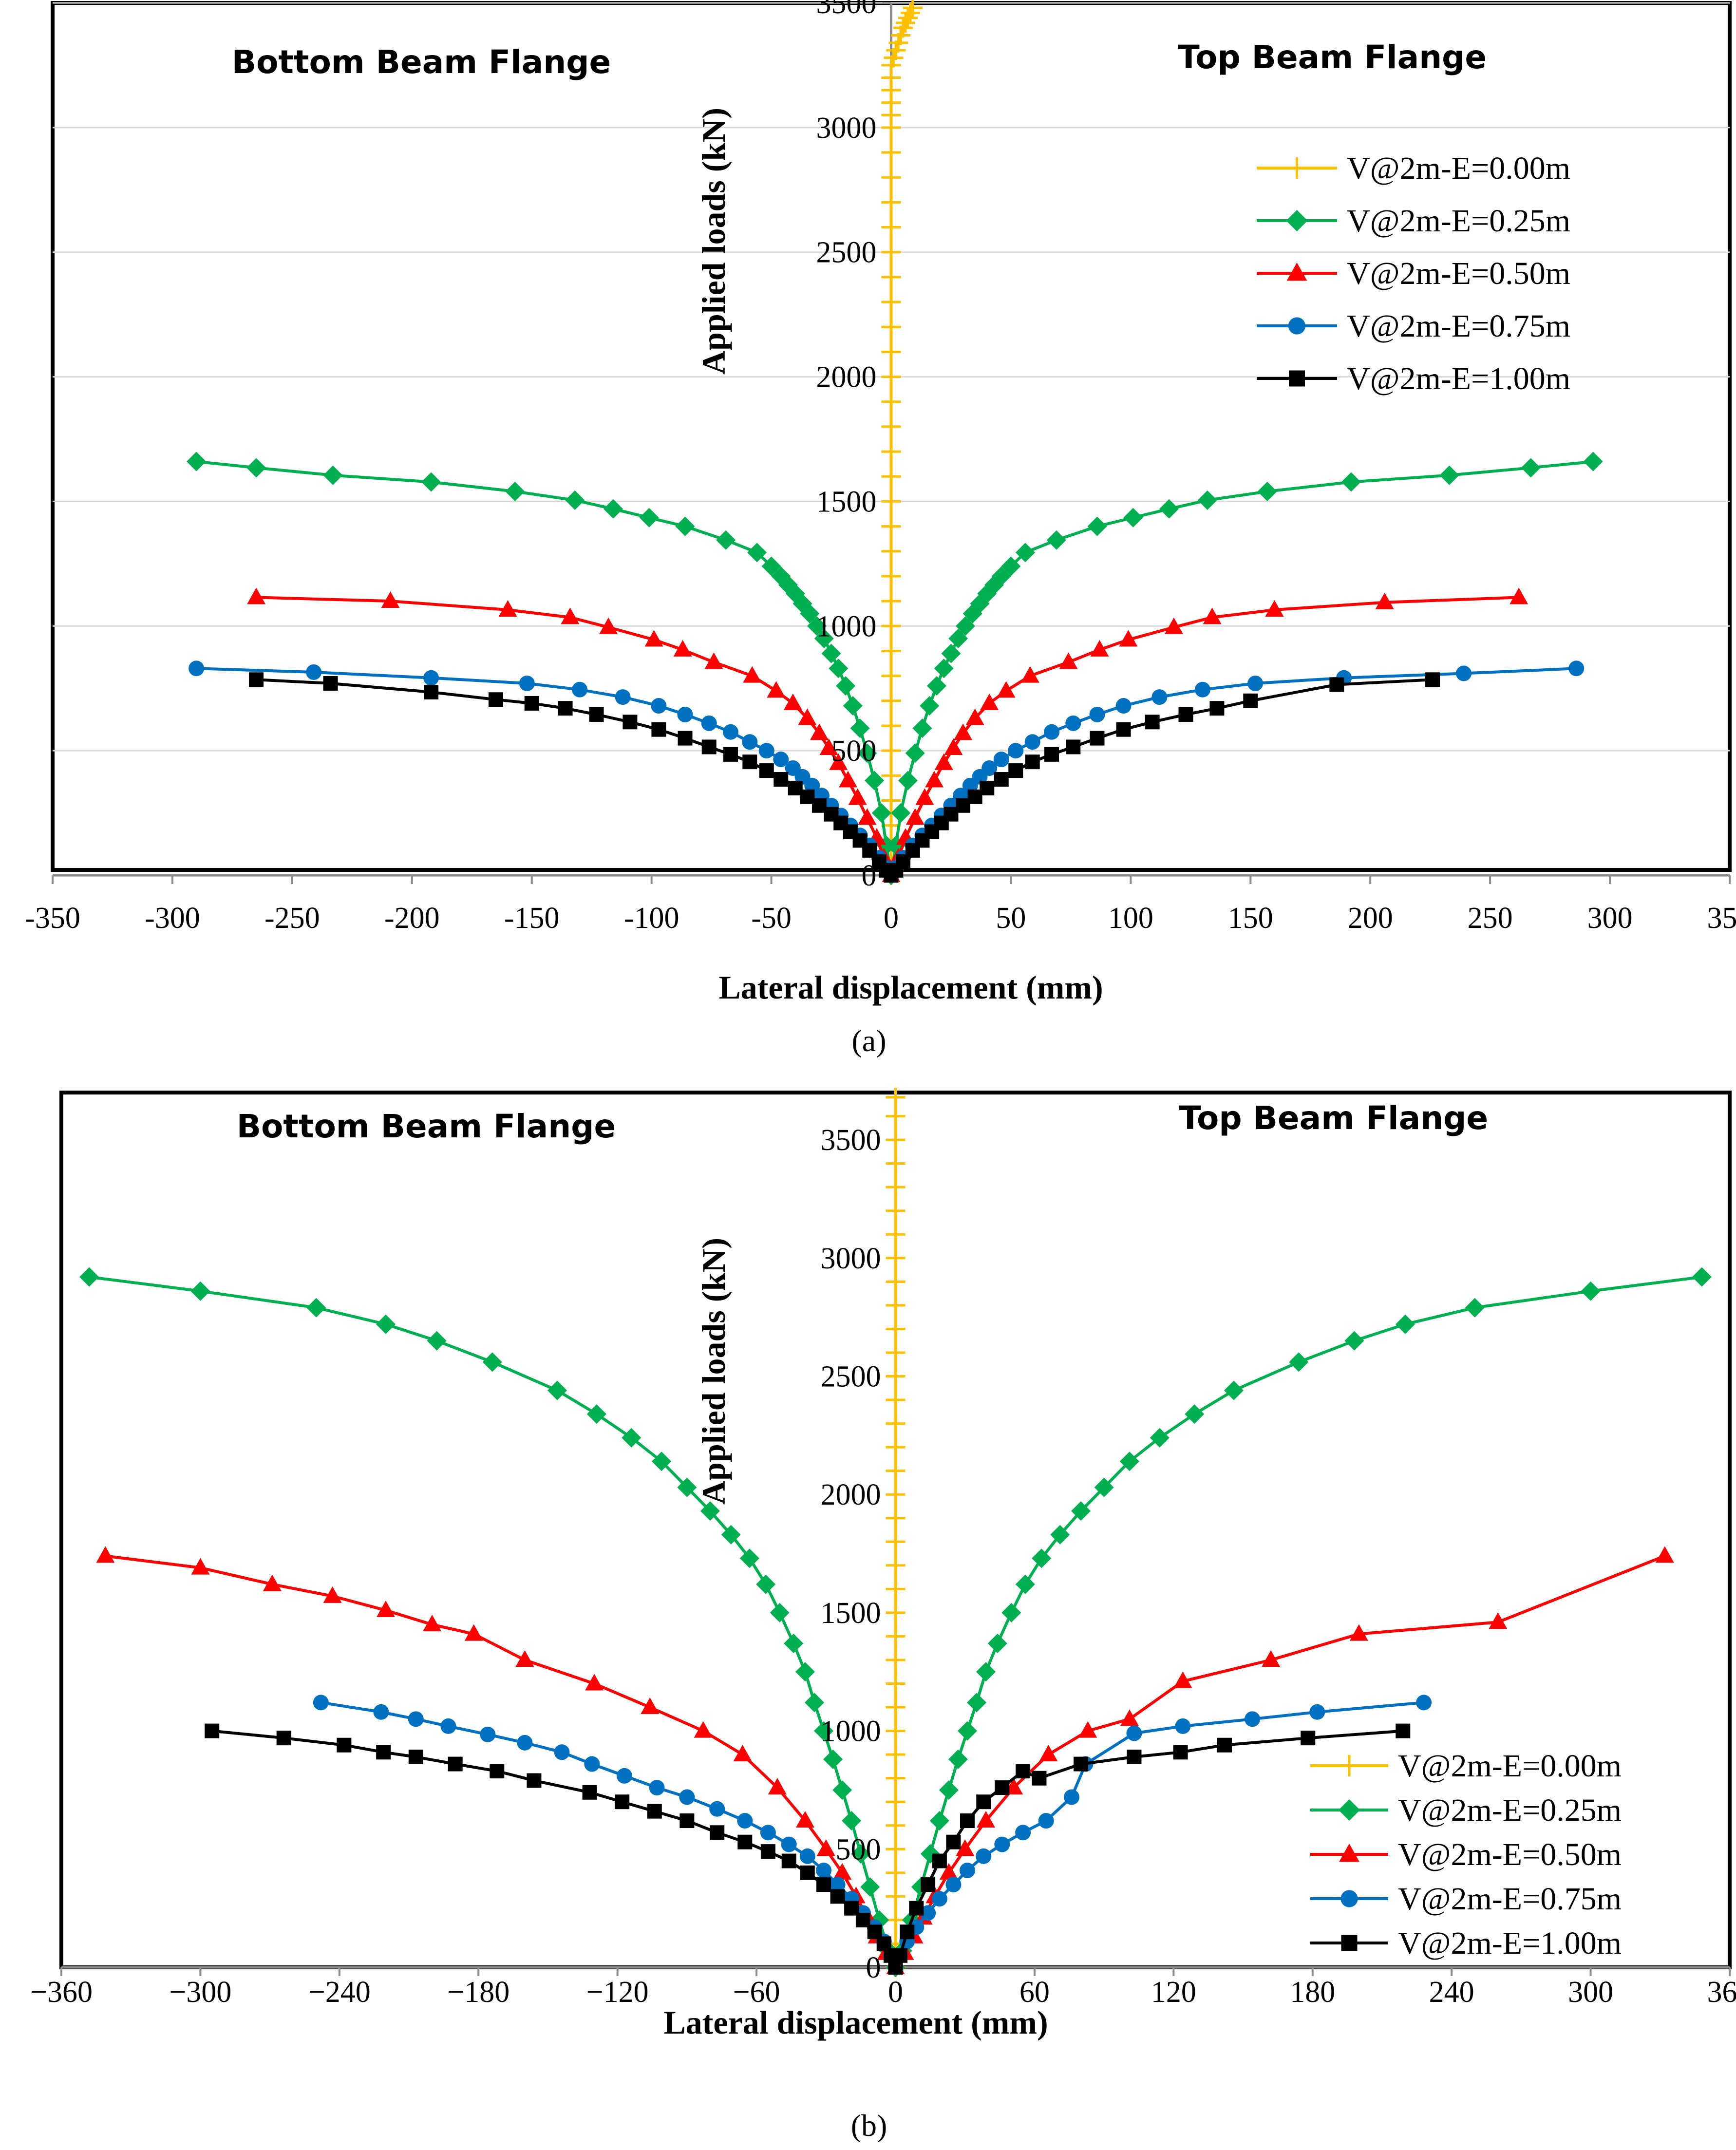 The width and height of the screenshot is (1736, 2150). What do you see at coordinates (1458, 221) in the screenshot?
I see `legend-label: V@2m-E=0.25m` at bounding box center [1458, 221].